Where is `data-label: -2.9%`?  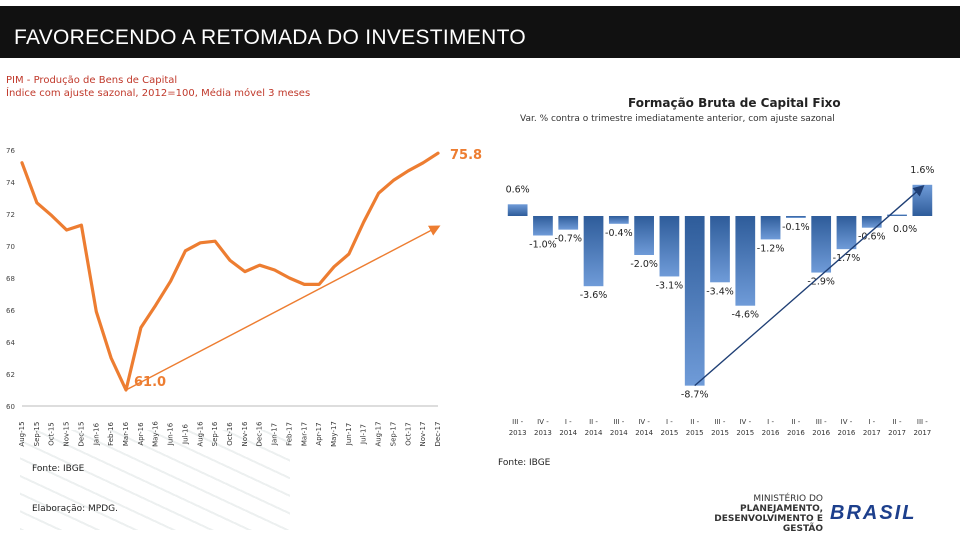 data-label: -2.9% is located at coordinates (821, 282).